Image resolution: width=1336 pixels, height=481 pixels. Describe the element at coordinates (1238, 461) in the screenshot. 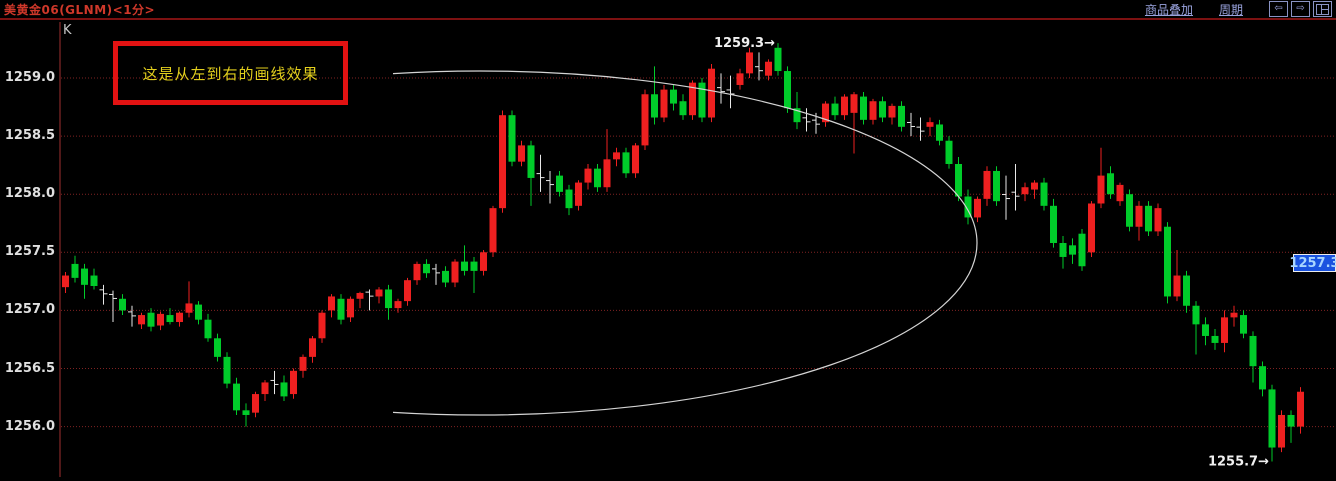

I see `price-extreme-annotation: 1255.7→` at that location.